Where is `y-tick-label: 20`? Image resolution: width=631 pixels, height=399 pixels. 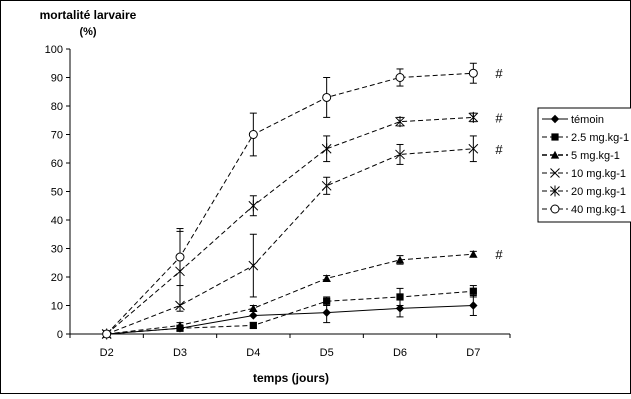 y-tick-label: 20 is located at coordinates (57, 278).